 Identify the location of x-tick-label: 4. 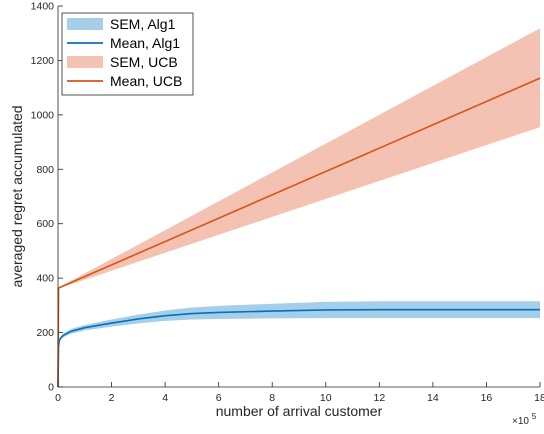
(165, 398).